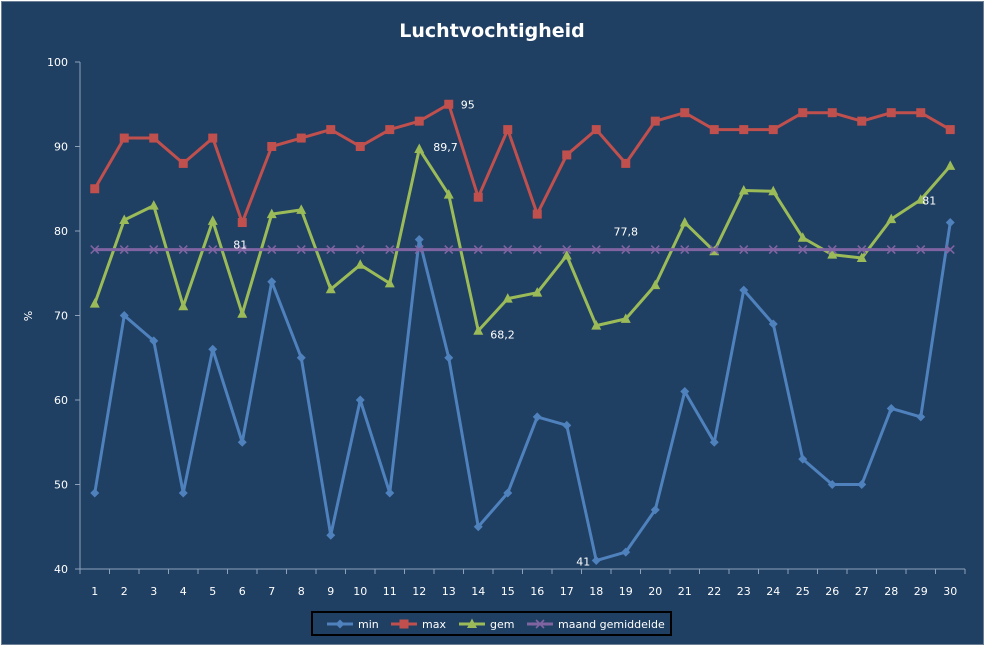  I want to click on y-tick-label: 90, so click(61, 147).